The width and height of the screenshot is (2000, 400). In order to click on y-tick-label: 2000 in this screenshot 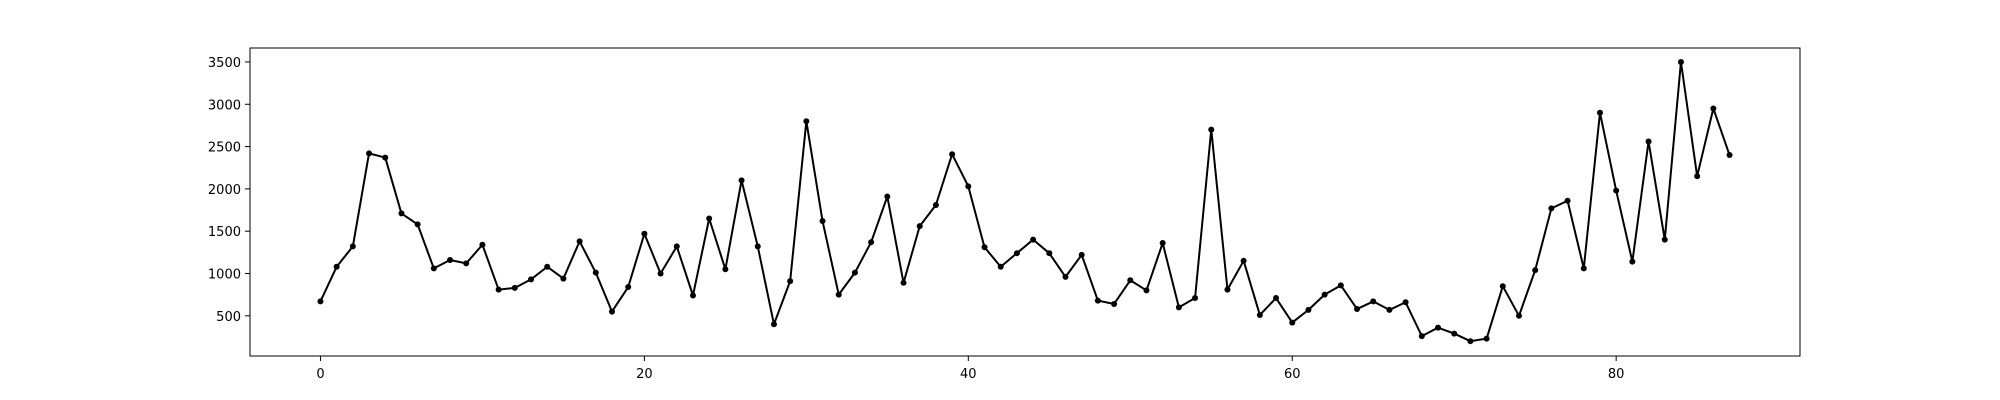, I will do `click(224, 190)`.